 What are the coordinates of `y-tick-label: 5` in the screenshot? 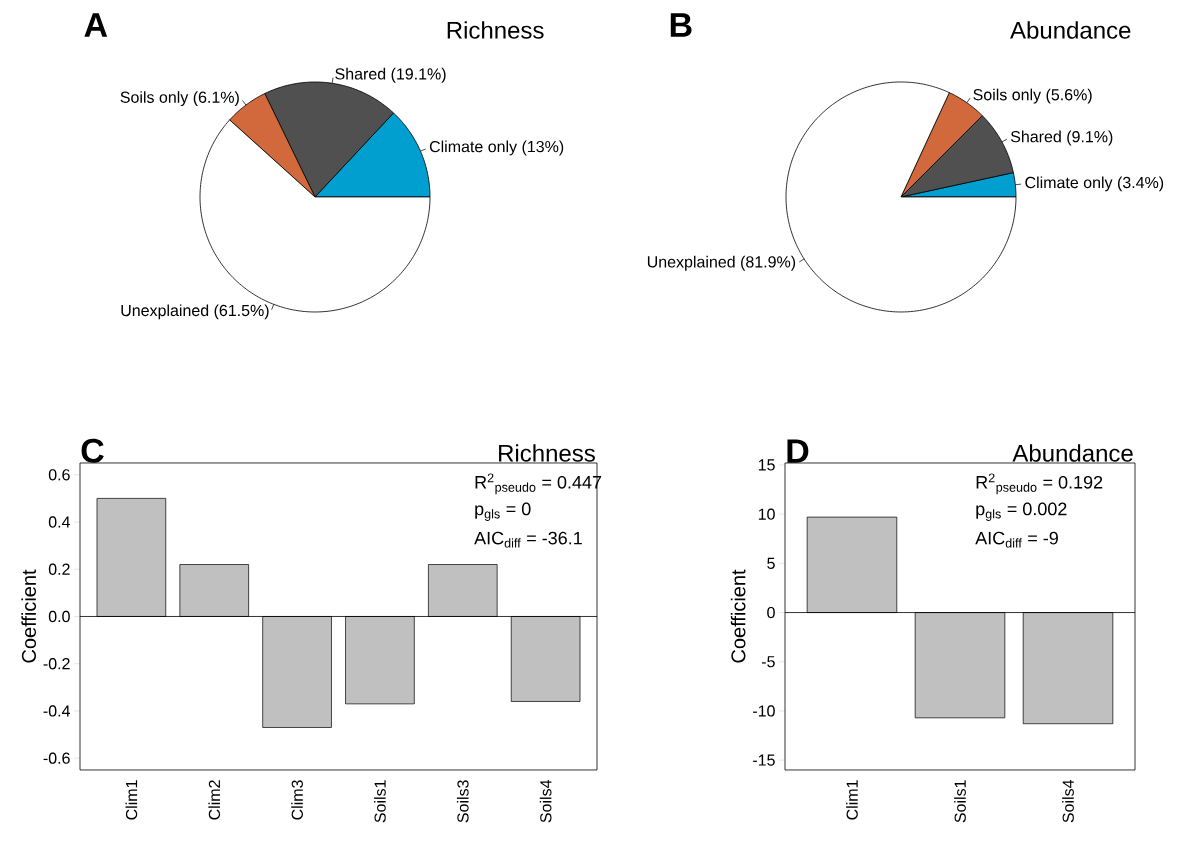 It's located at (771, 563).